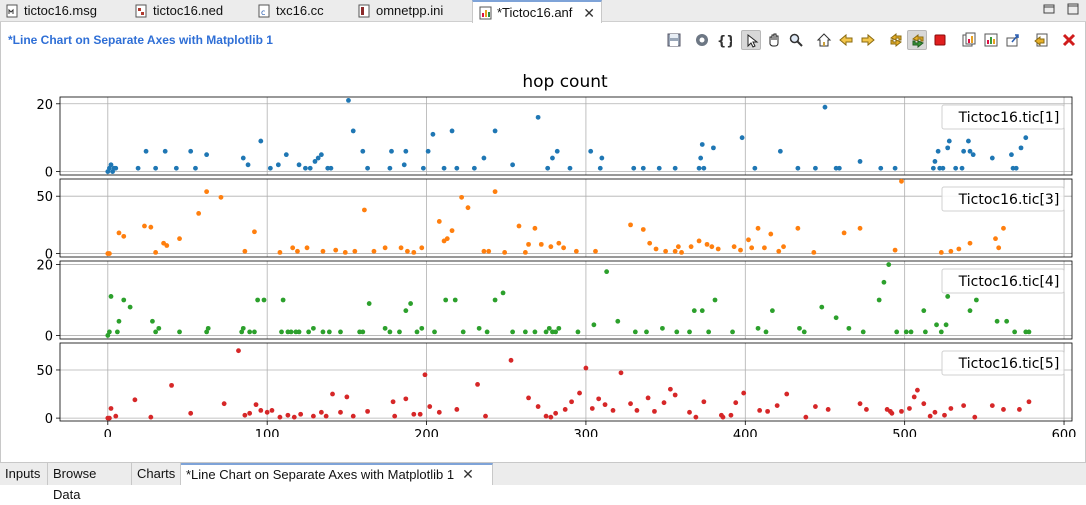 The image size is (1086, 505). I want to click on editor-tab-ini: omnetpp.ini, so click(412, 11).